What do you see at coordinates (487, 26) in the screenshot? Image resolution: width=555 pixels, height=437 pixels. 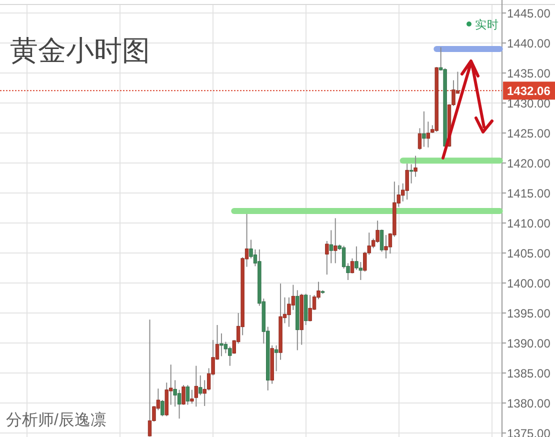 I see `annotation: 实时` at bounding box center [487, 26].